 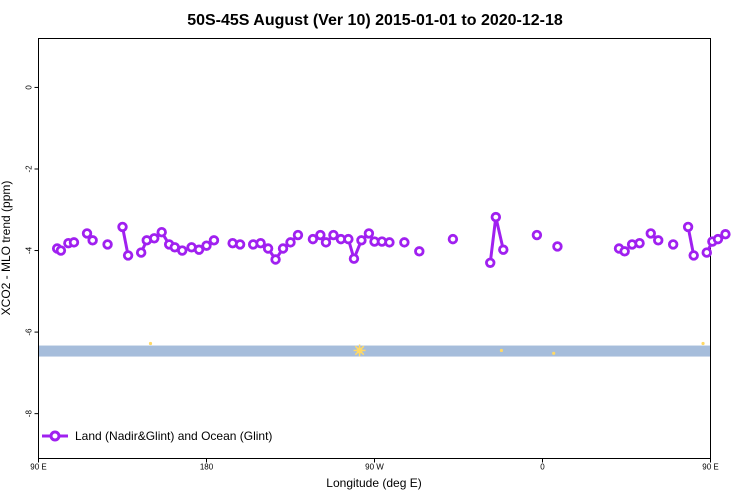 What do you see at coordinates (374, 467) in the screenshot?
I see `x-tick-label: 90 W` at bounding box center [374, 467].